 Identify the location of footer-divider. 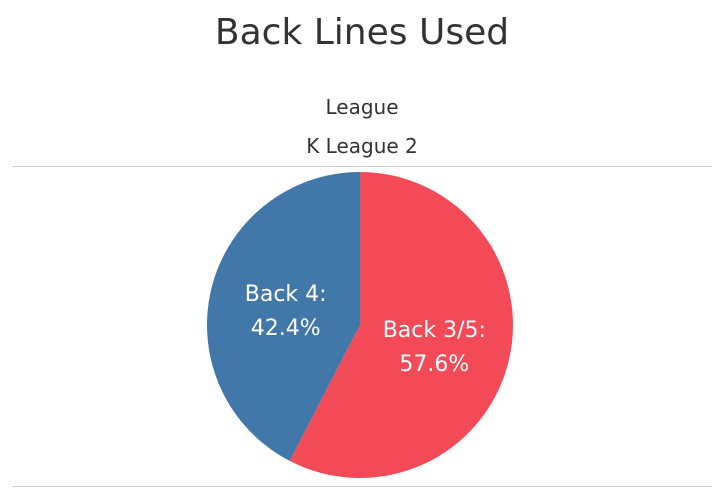
(362, 486).